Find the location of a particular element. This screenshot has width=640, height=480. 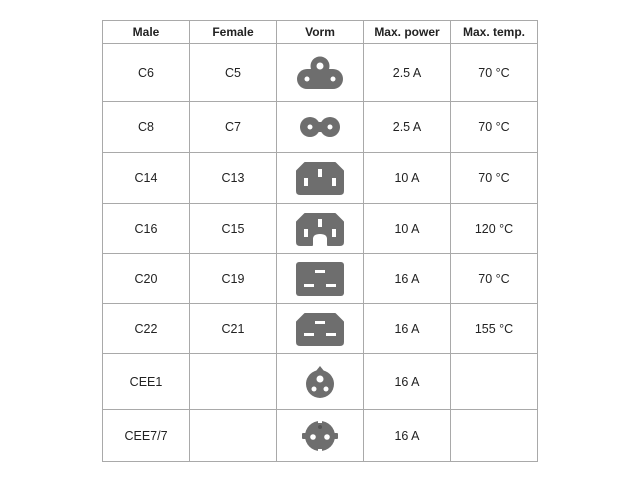

cee7-7-plug-icon is located at coordinates (320, 435).